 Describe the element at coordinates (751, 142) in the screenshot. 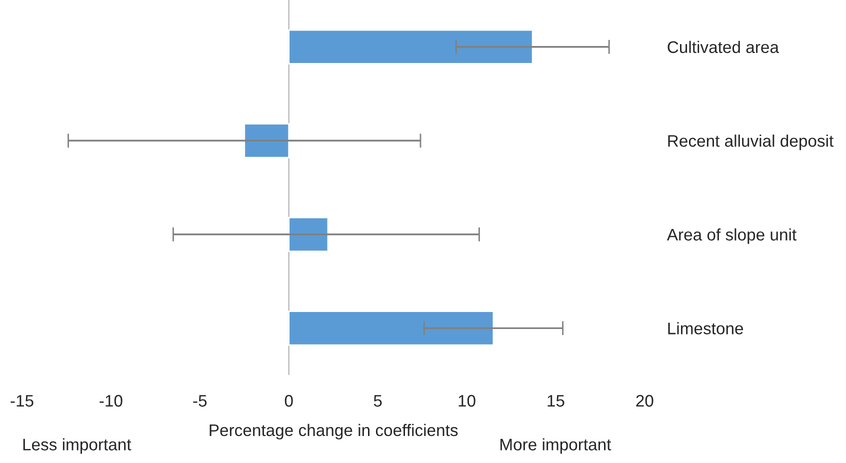

I see `y-tick-label: Recent alluvial deposit` at that location.